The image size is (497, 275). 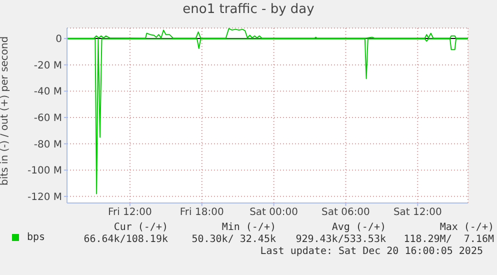 What do you see at coordinates (48, 118) in the screenshot?
I see `y-tick-label: -60 M` at bounding box center [48, 118].